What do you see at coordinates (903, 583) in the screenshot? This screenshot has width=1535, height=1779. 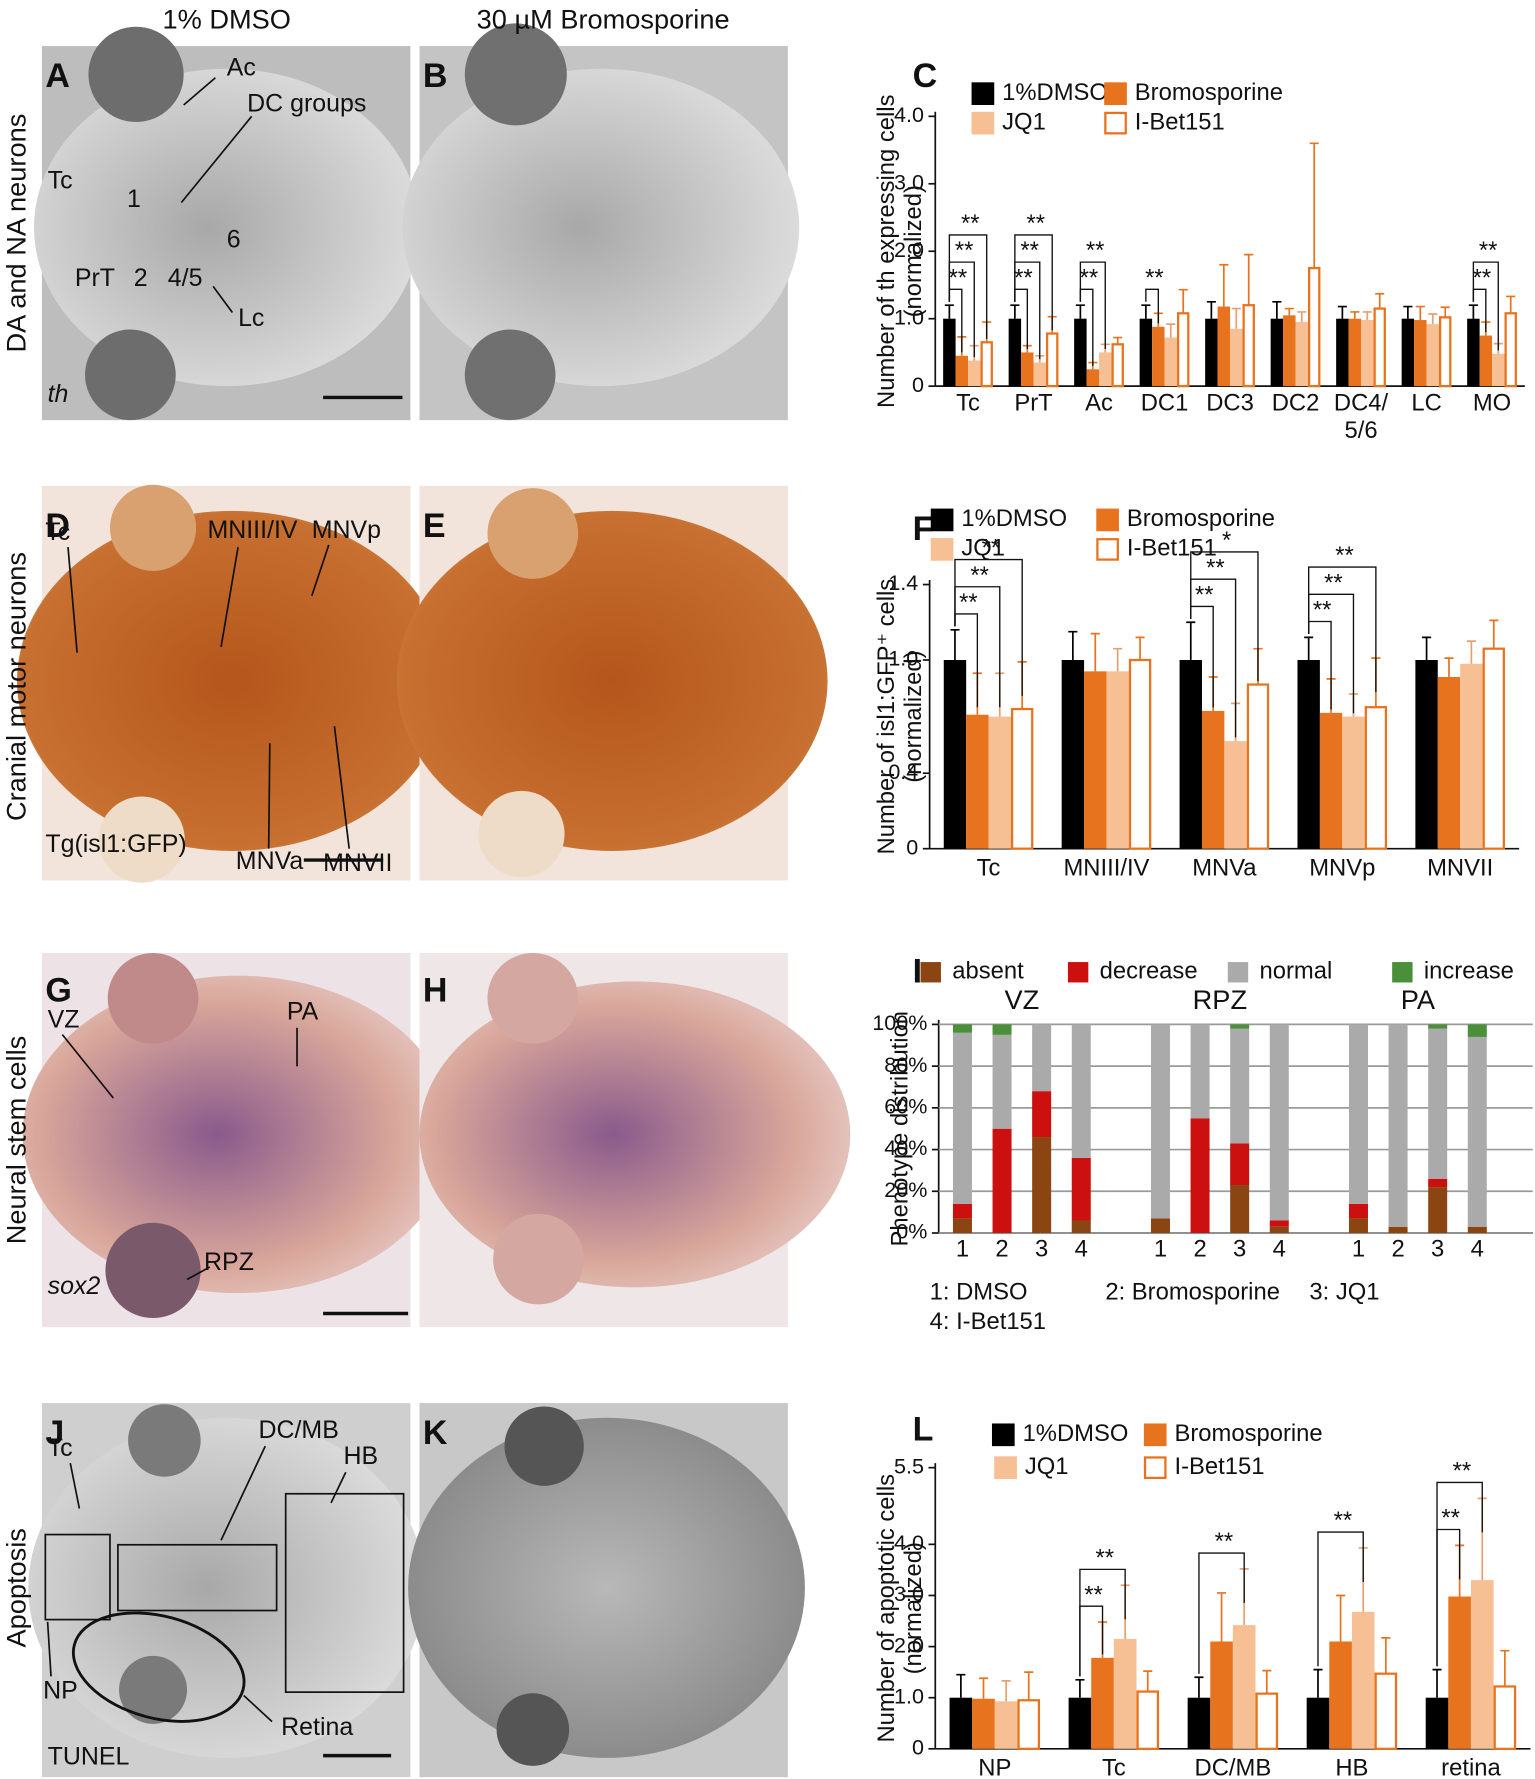 I see `y-tick-label: 1.4` at bounding box center [903, 583].